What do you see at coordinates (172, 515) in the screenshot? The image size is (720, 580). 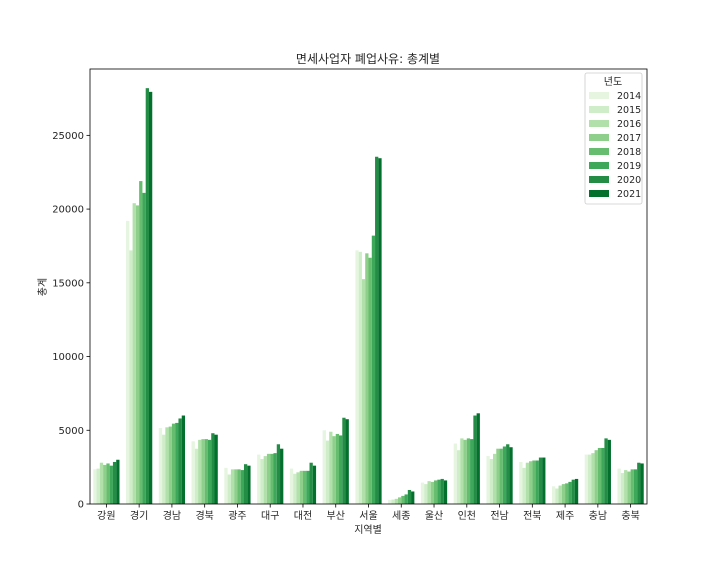 I see `x-tick-label: 경남` at bounding box center [172, 515].